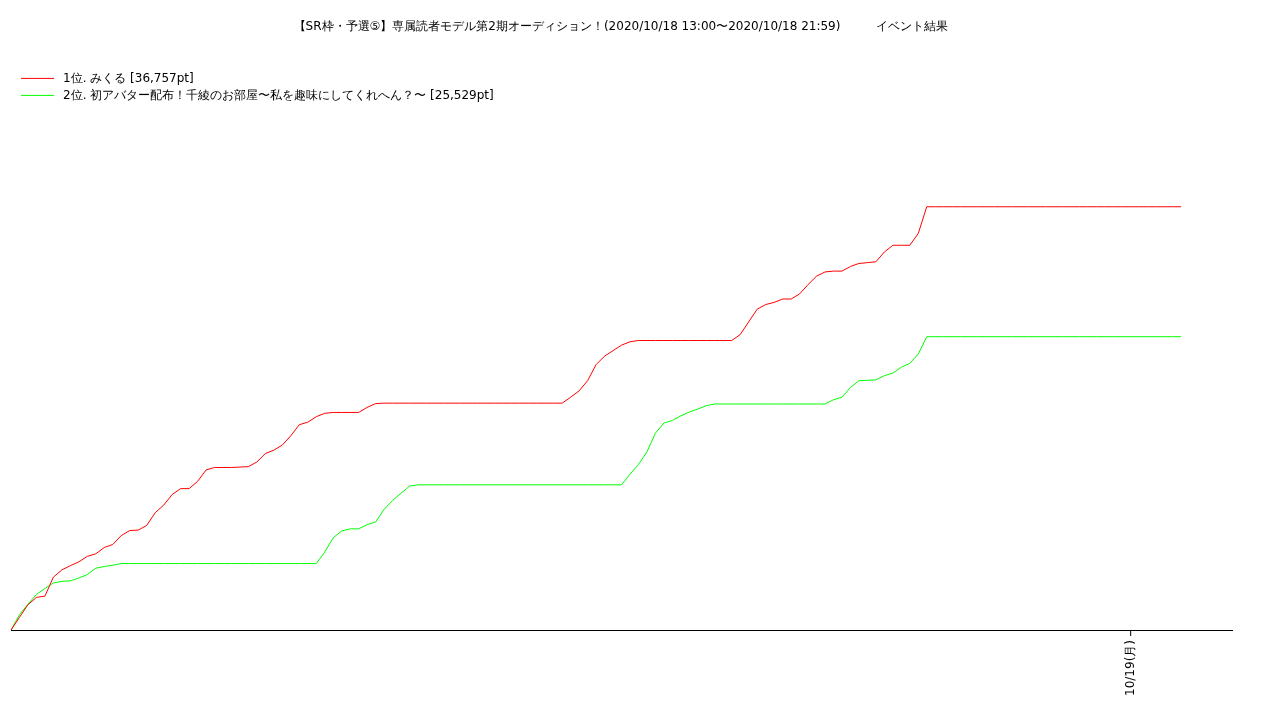  I want to click on legend-label: 1位. みくる [36,757pt], so click(128, 77).